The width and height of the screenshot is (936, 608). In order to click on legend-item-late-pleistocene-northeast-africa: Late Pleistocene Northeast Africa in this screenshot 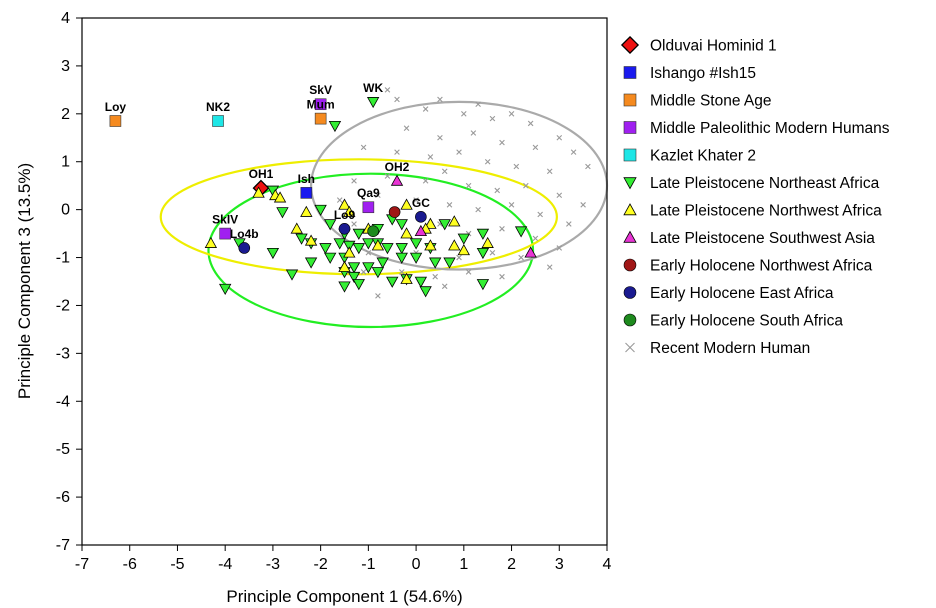, I will do `click(751, 183)`.